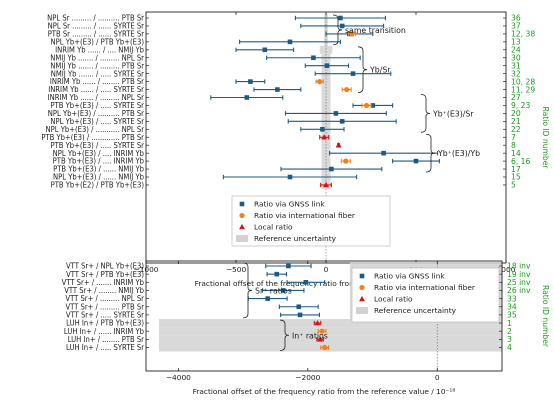 Image resolution: width=554 pixels, height=401 pixels. Describe the element at coordinates (516, 26) in the screenshot. I see `ratio-id-label: 37` at that location.